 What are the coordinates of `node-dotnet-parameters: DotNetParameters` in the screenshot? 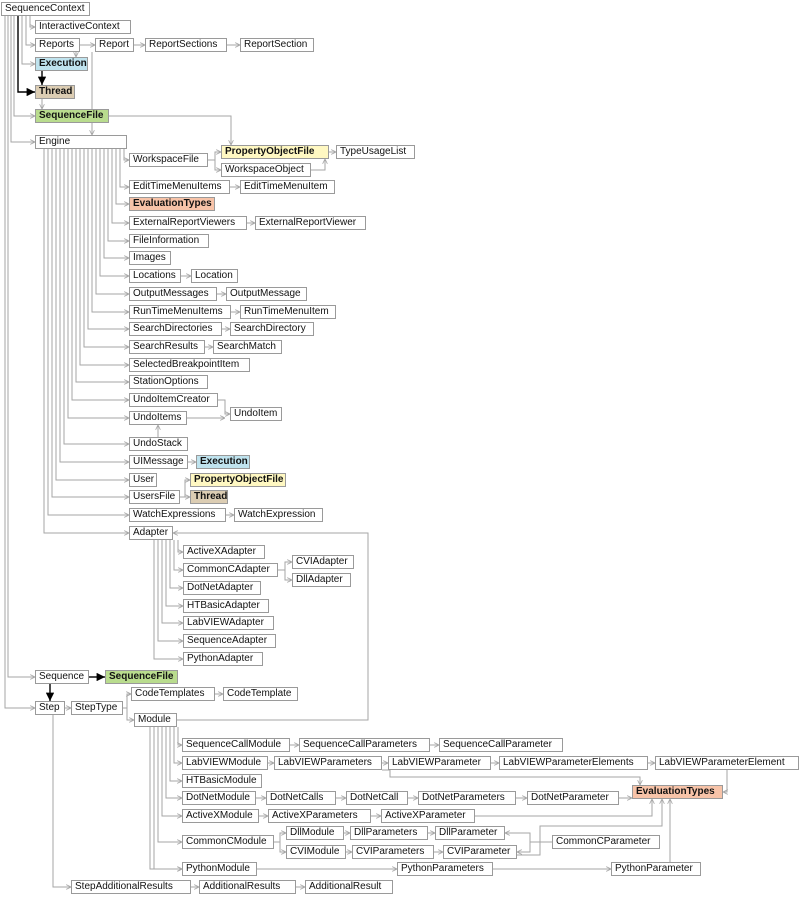 It's located at (467, 798).